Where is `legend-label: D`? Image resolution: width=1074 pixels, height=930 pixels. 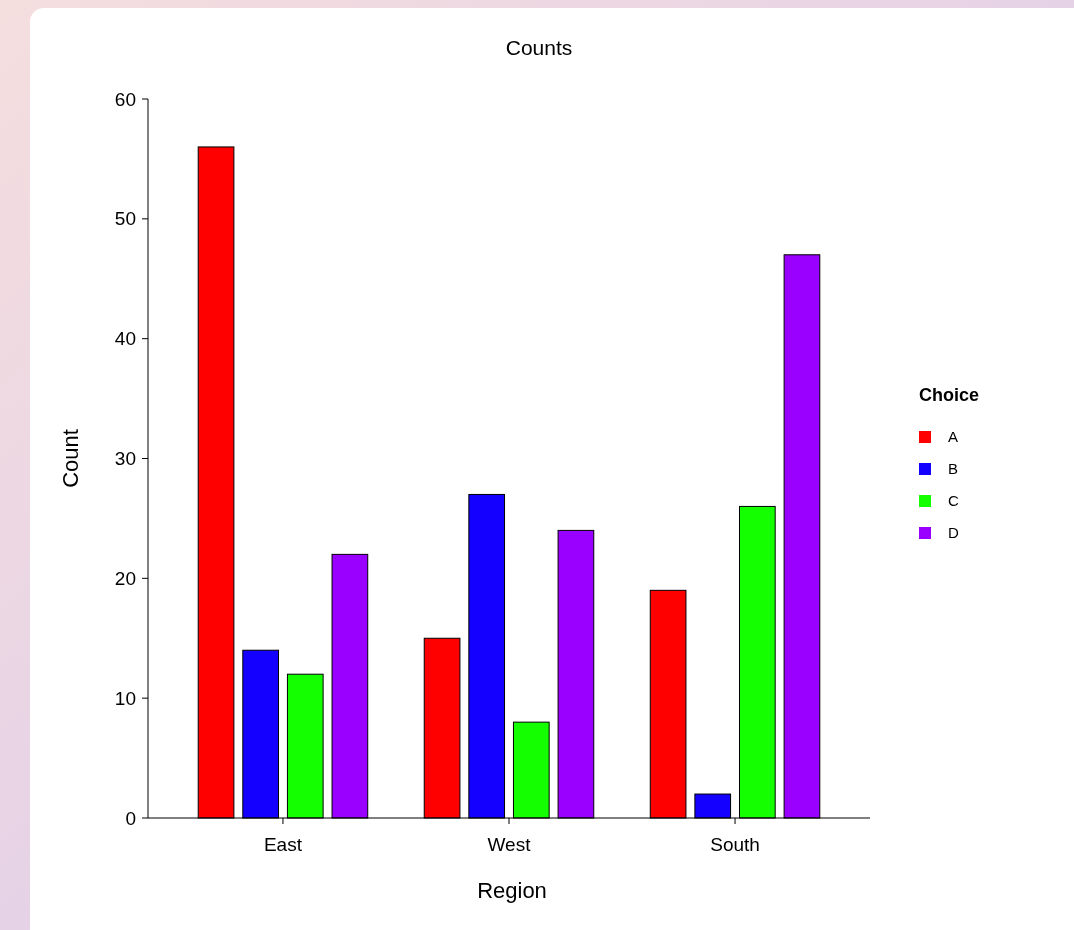 legend-label: D is located at coordinates (953, 533).